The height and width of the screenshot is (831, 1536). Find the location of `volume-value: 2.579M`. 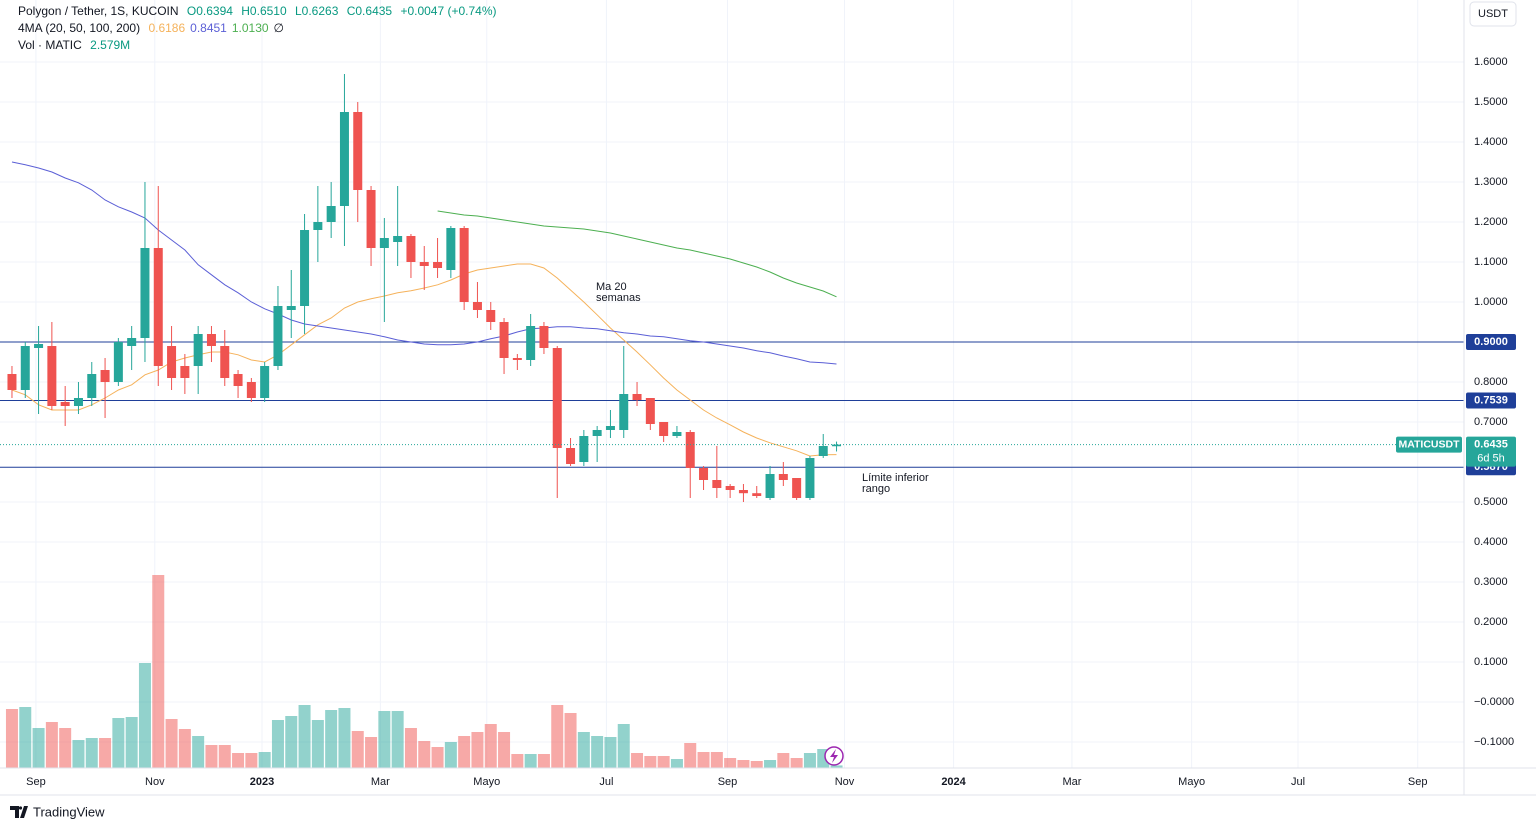

volume-value: 2.579M is located at coordinates (110, 45).